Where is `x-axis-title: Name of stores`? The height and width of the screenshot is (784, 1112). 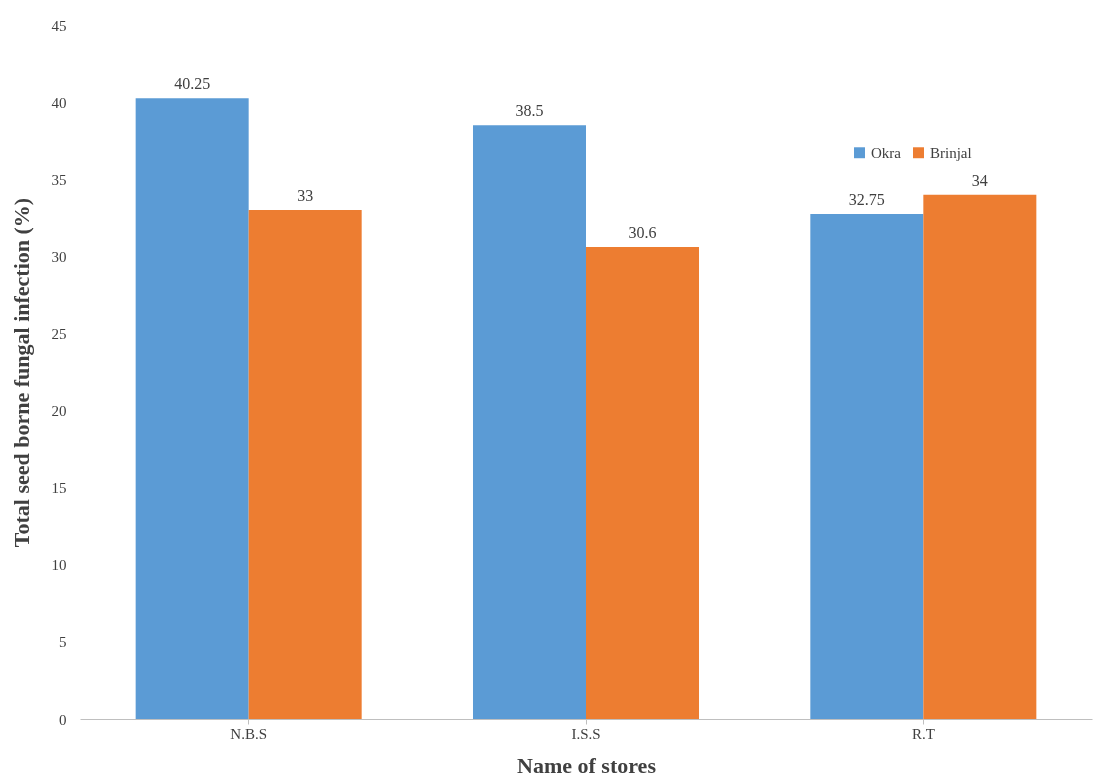
x-axis-title: Name of stores is located at coordinates (587, 765).